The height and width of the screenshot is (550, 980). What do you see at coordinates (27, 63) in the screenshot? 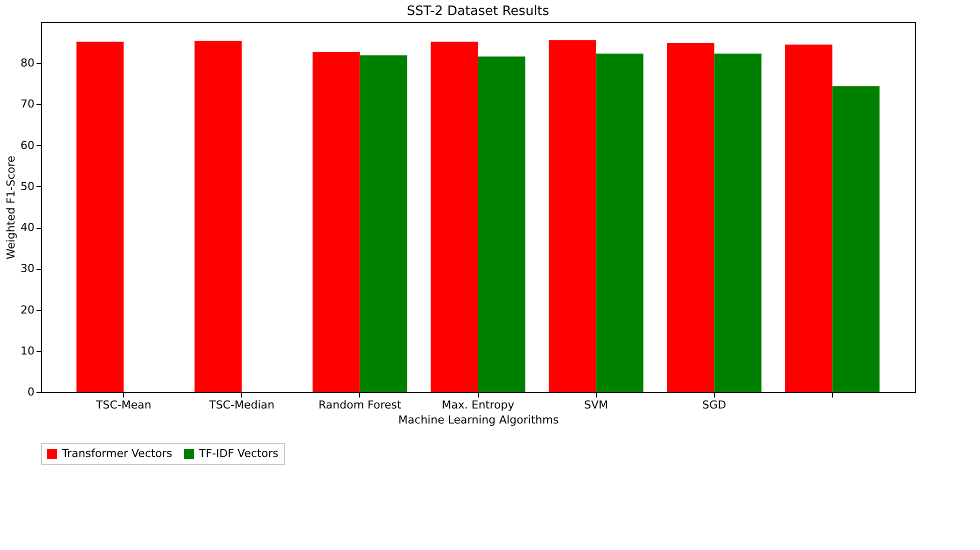
I see `y-tick-label: 80` at bounding box center [27, 63].